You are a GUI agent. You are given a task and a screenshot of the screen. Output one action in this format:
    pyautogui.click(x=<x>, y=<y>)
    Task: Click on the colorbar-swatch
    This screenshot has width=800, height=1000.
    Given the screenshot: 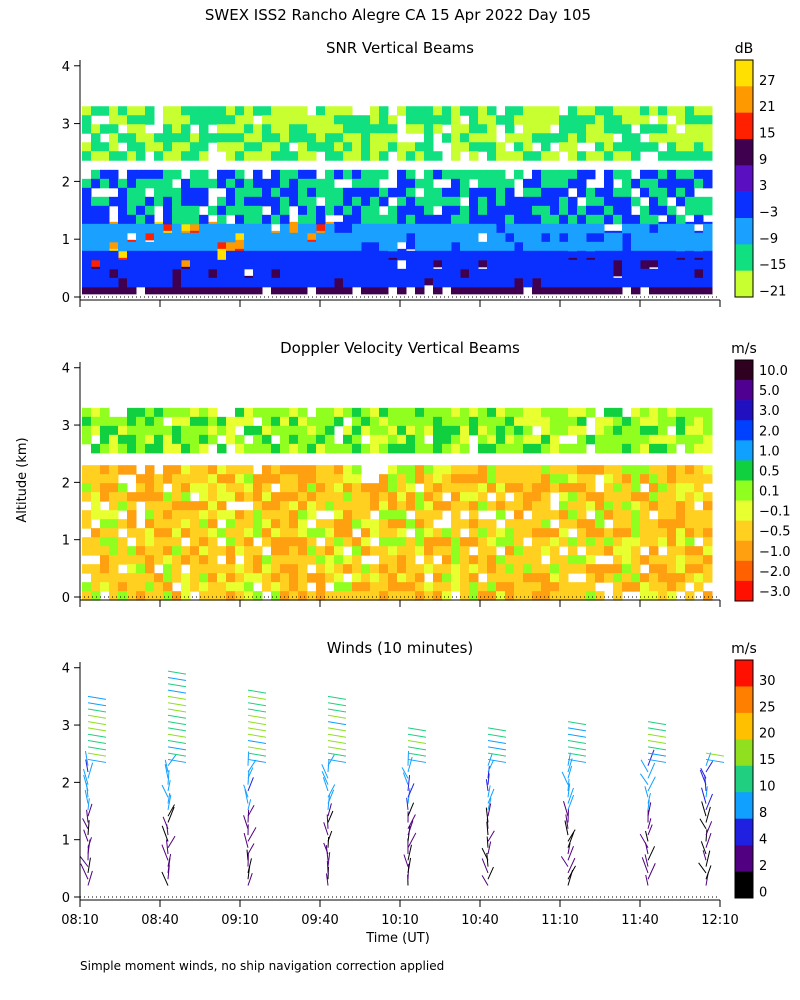 What is the action you would take?
    pyautogui.click(x=744, y=205)
    